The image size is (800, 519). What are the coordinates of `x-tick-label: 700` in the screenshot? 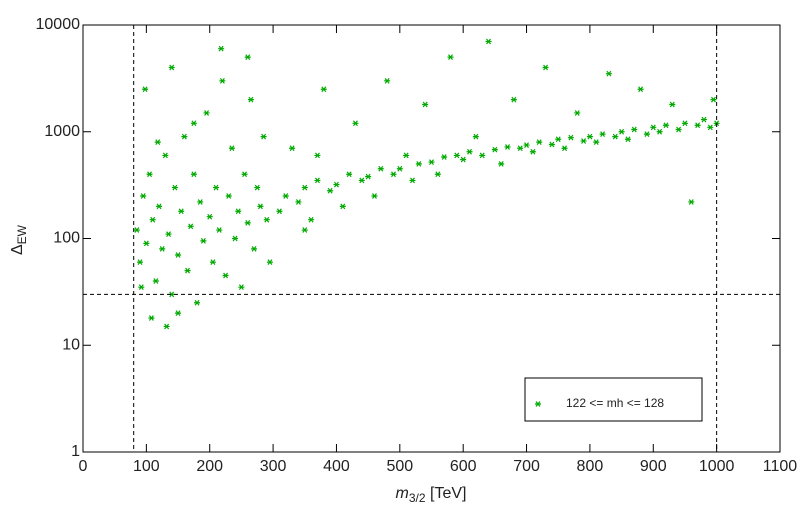 It's located at (526, 466).